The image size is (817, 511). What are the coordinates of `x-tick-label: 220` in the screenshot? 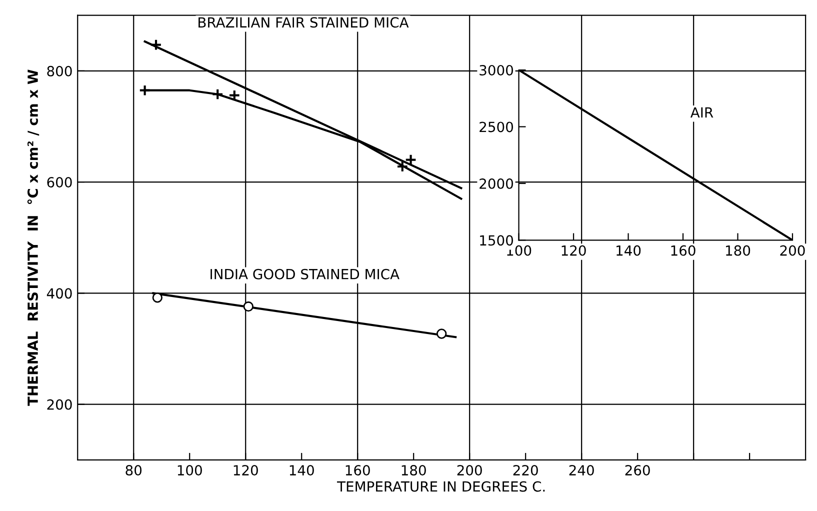 It's located at (525, 470).